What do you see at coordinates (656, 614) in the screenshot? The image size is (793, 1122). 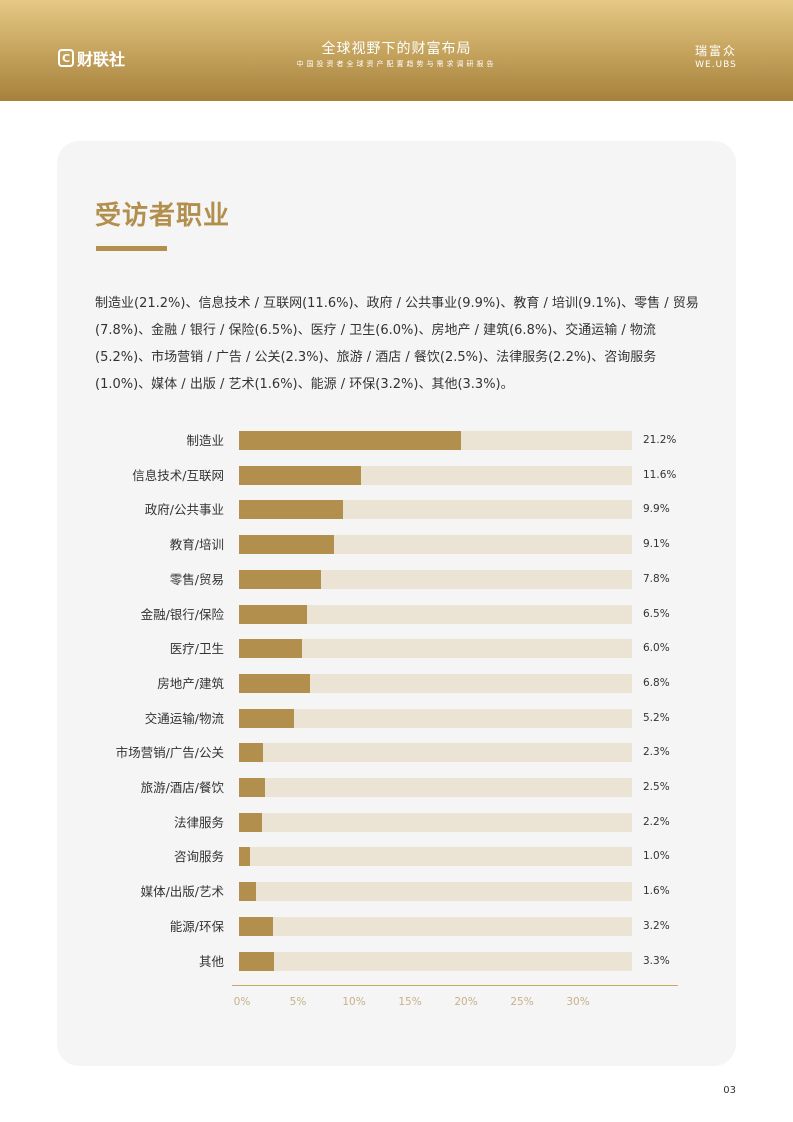 I see `bar-value-label: 6.5%` at bounding box center [656, 614].